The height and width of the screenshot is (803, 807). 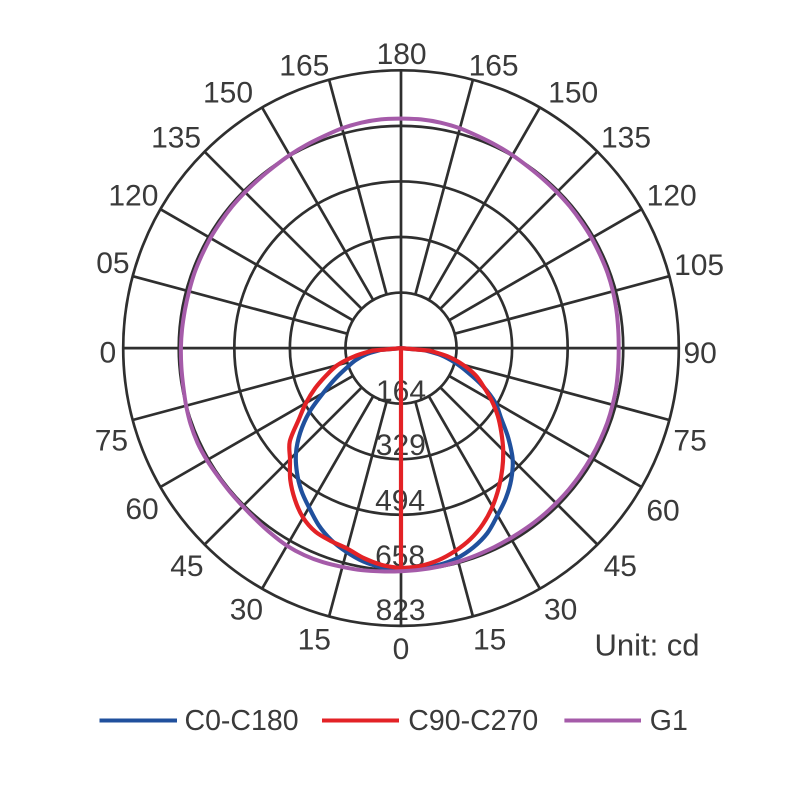 What do you see at coordinates (700, 353) in the screenshot?
I see `svg-text: 90` at bounding box center [700, 353].